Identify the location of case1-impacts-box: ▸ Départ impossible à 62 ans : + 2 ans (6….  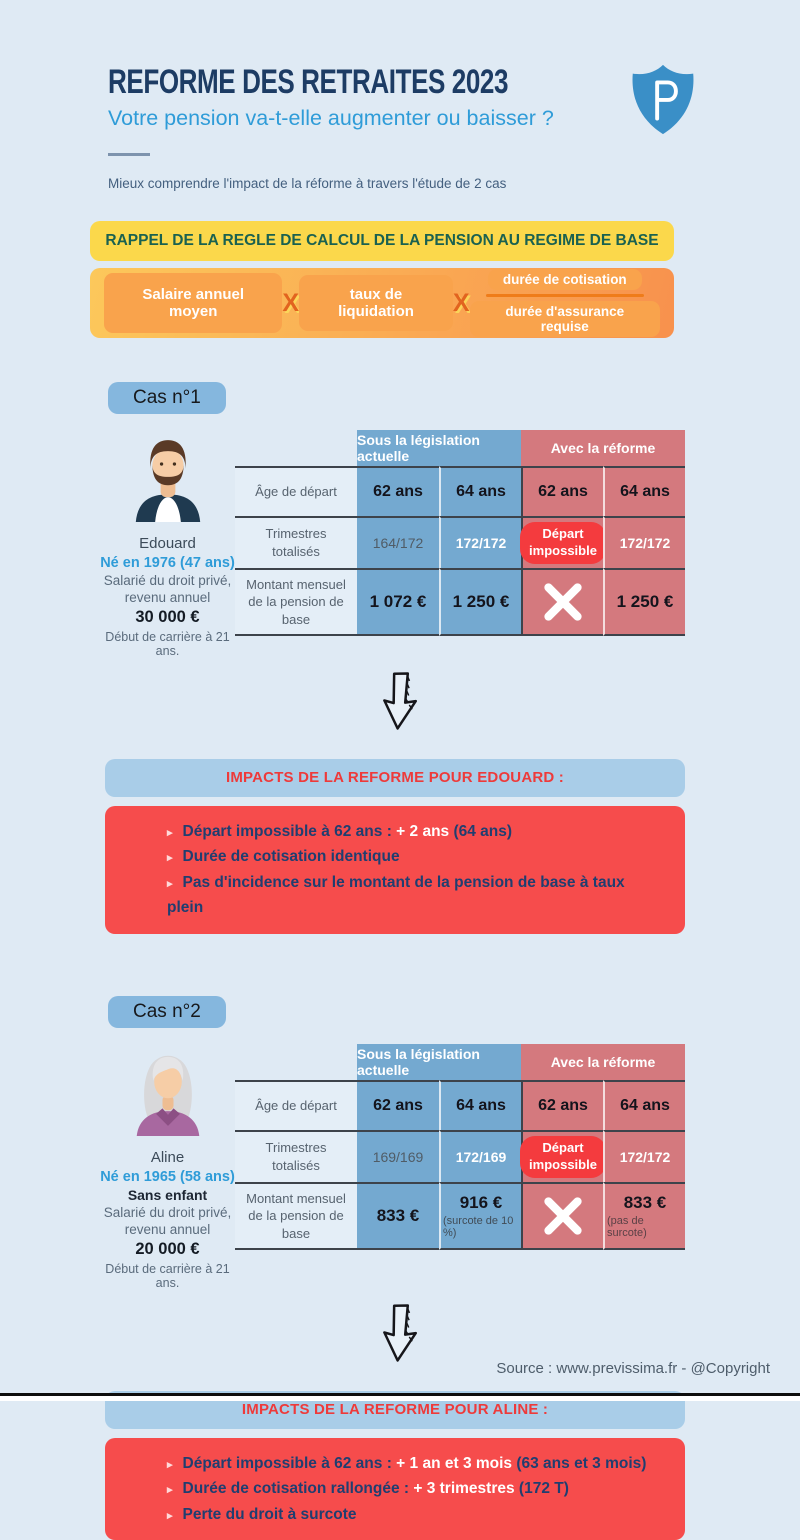
(395, 869).